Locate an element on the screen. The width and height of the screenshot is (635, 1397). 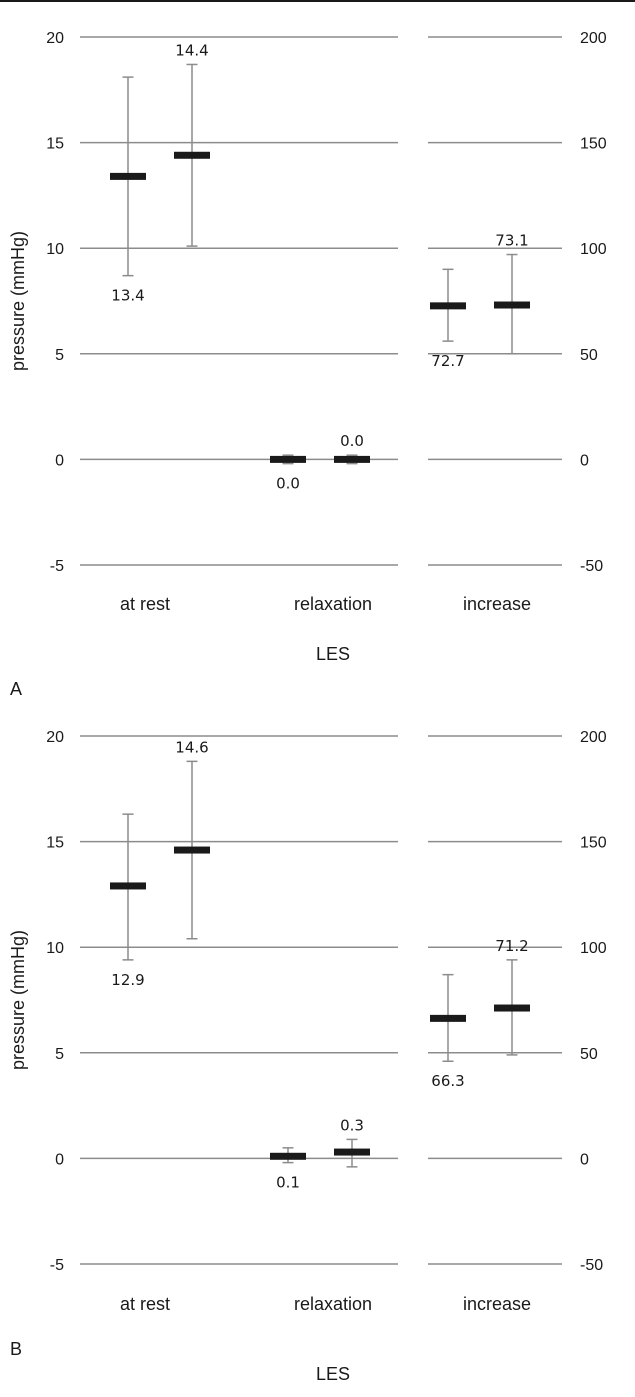
data-point: 72.7 is located at coordinates (448, 319).